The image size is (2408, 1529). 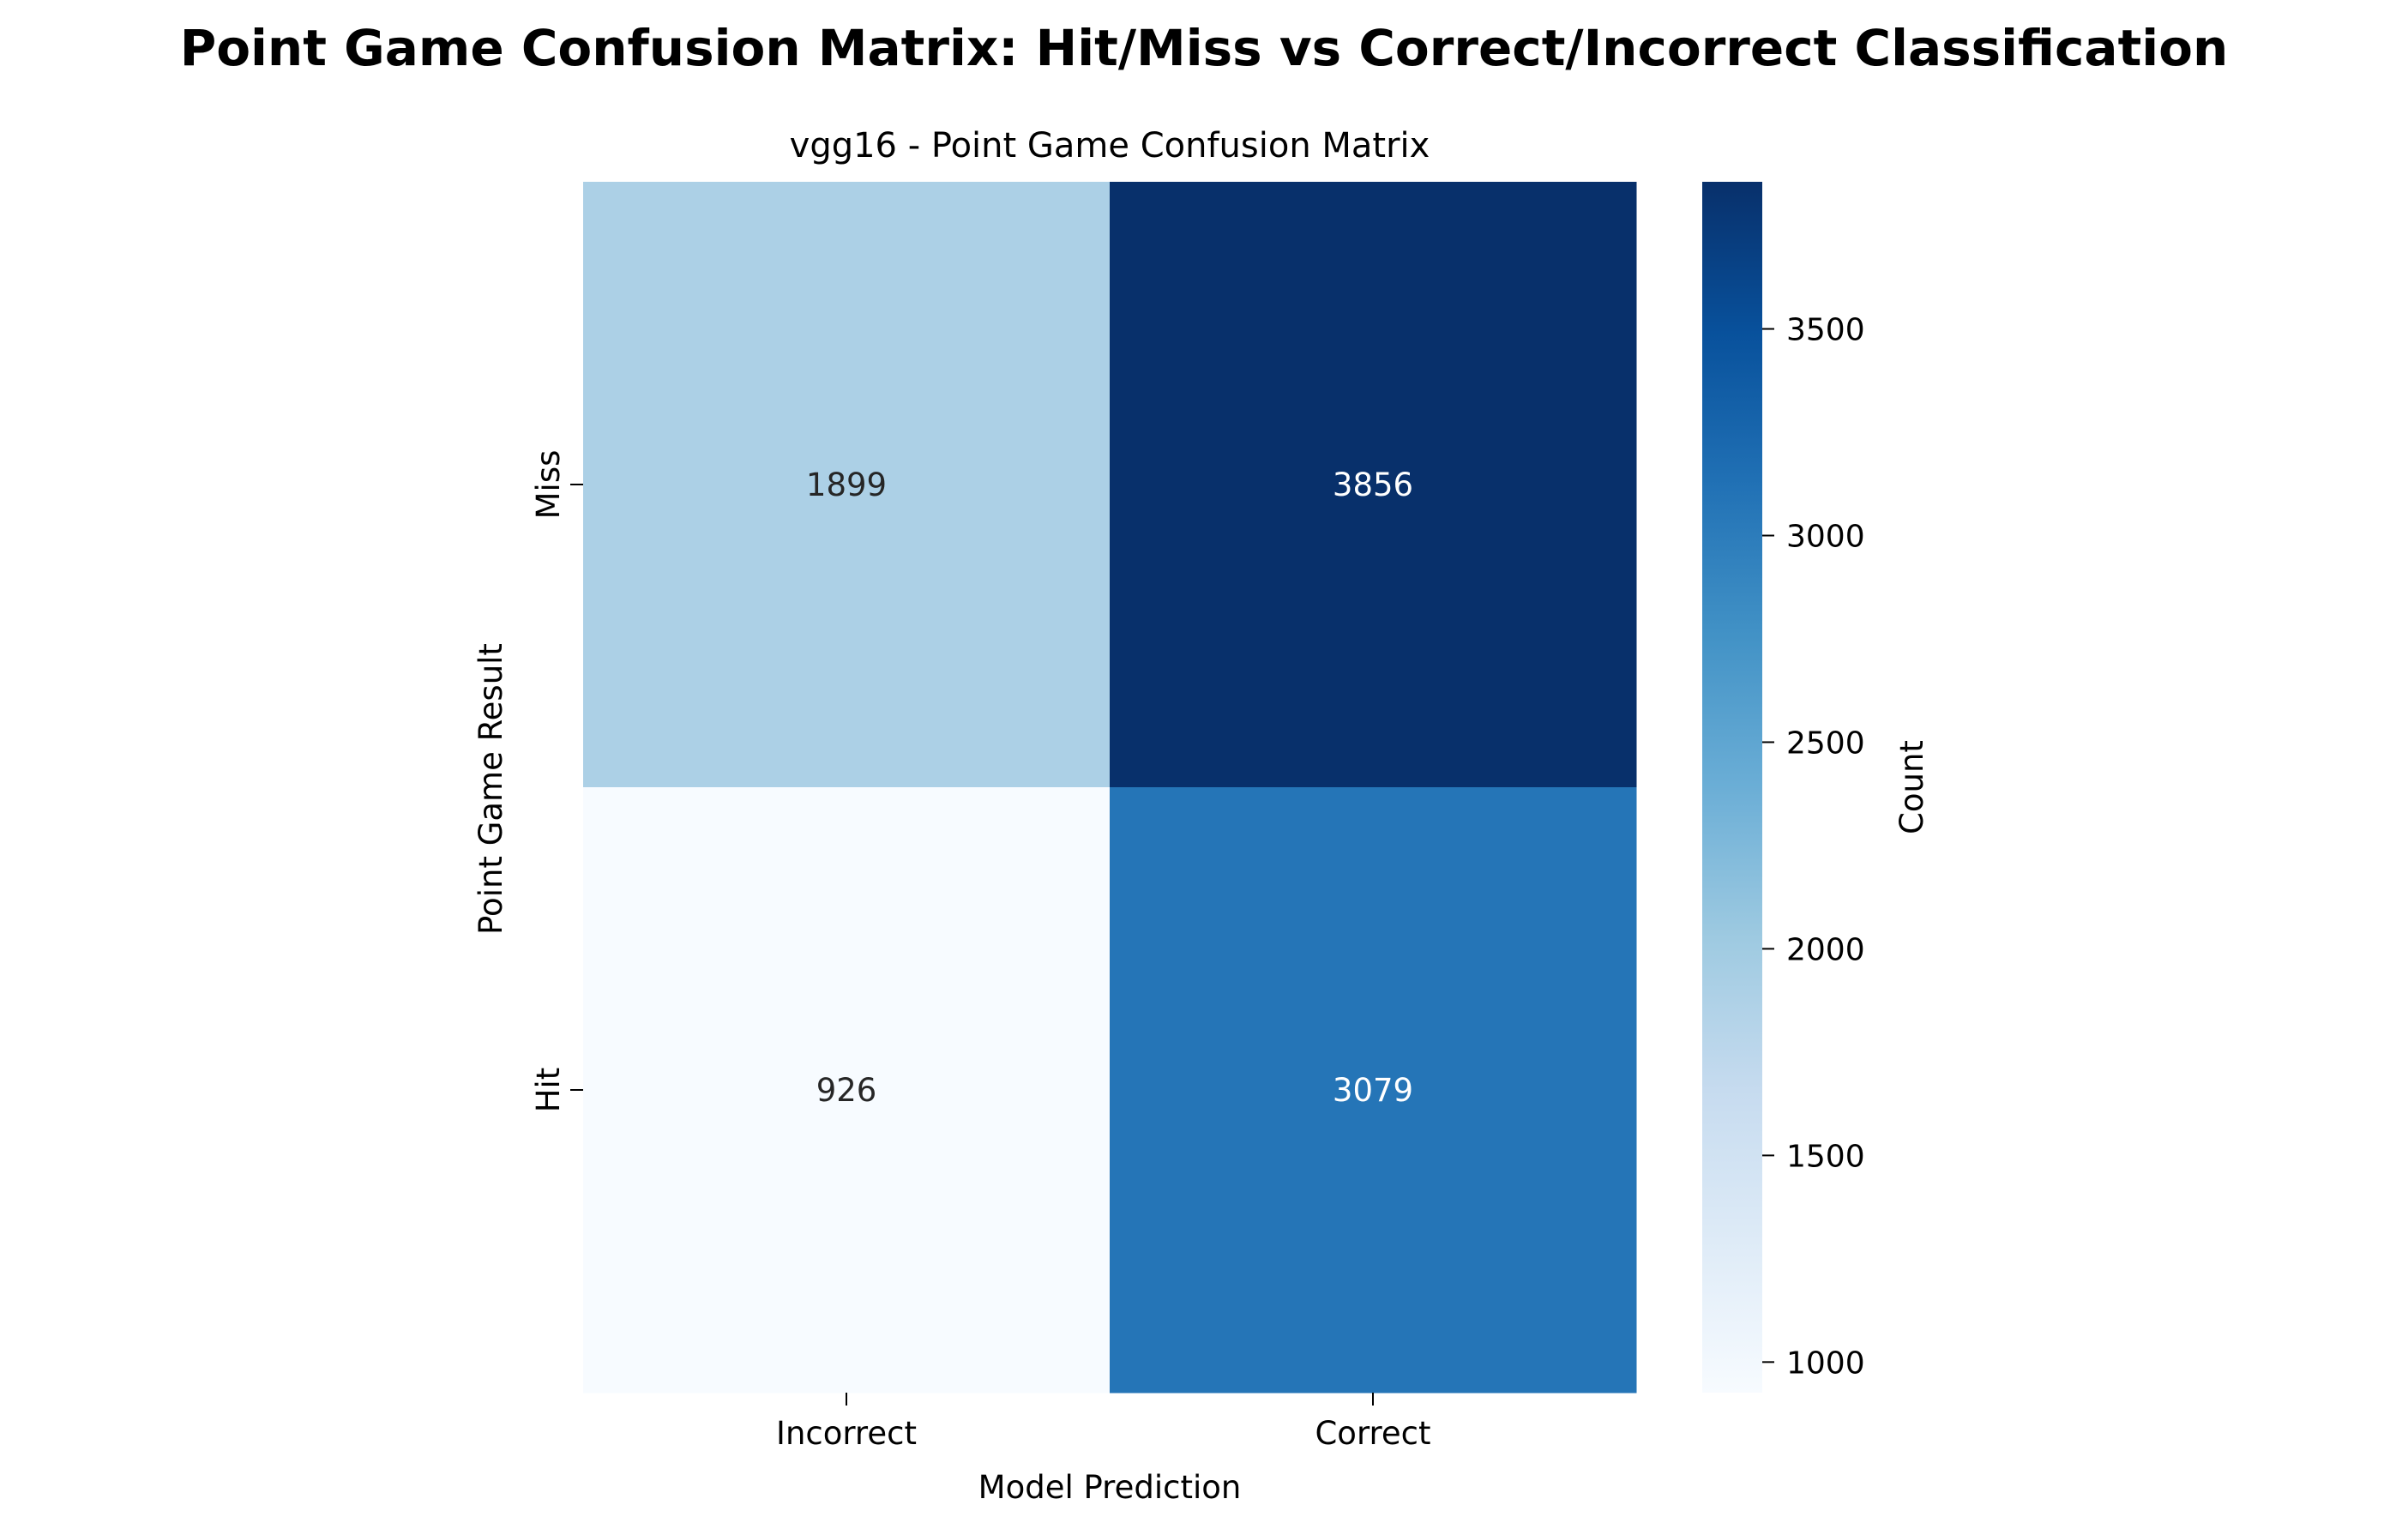 I want to click on x-tick-label: Correct, so click(x=1372, y=1433).